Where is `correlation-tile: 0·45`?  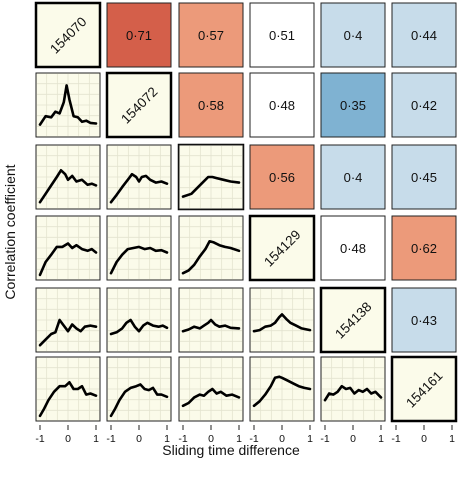
correlation-tile: 0·45 is located at coordinates (424, 177).